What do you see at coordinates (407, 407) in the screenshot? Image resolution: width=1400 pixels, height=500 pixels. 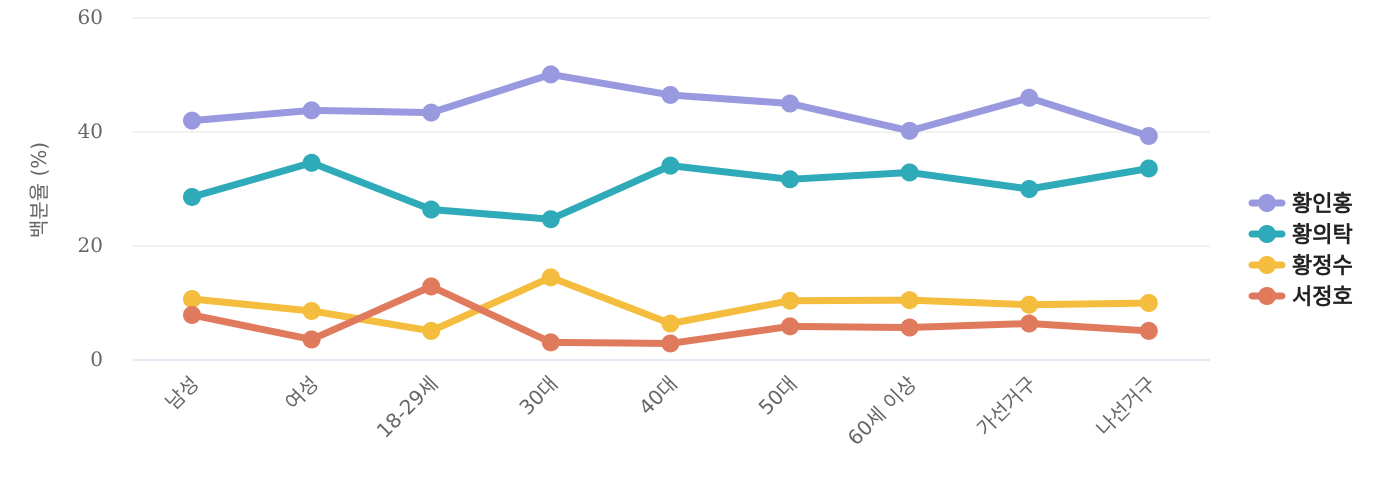 I see `x-tick-label: 18-29세` at bounding box center [407, 407].